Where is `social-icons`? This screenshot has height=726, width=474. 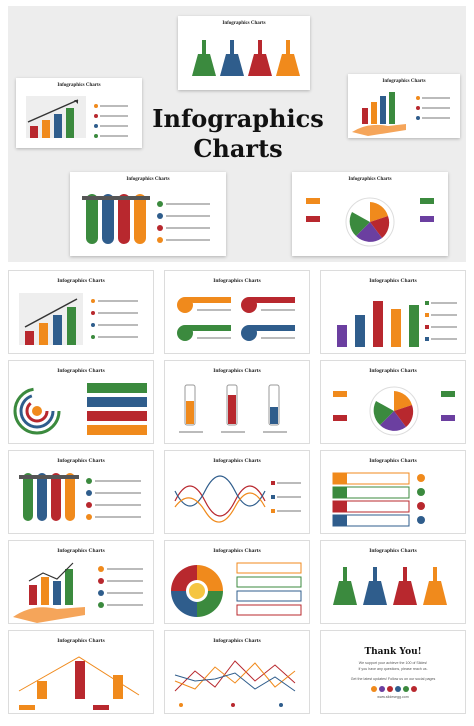 social-icons is located at coordinates (394, 689).